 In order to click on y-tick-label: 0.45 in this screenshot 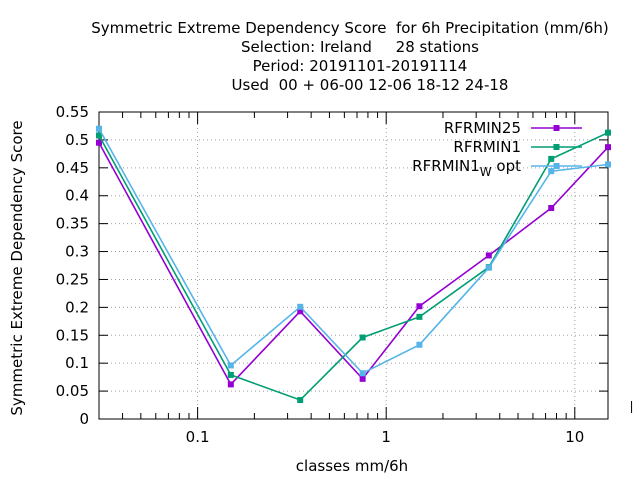, I will do `click(72, 168)`.